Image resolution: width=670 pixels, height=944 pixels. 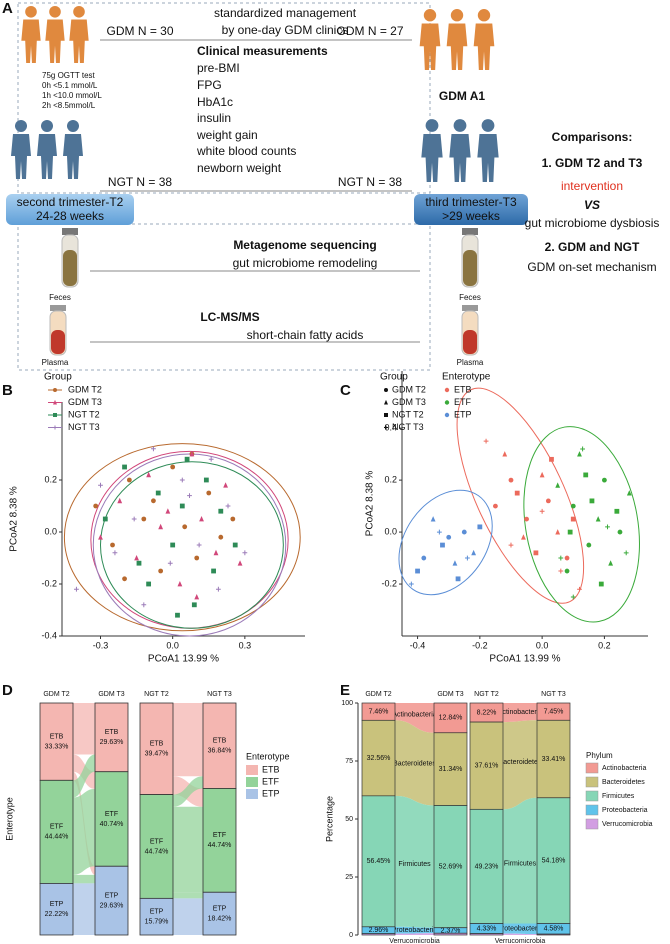 What do you see at coordinates (183, 659) in the screenshot?
I see `x-axis-label: PCoA1 13.99 %` at bounding box center [183, 659].